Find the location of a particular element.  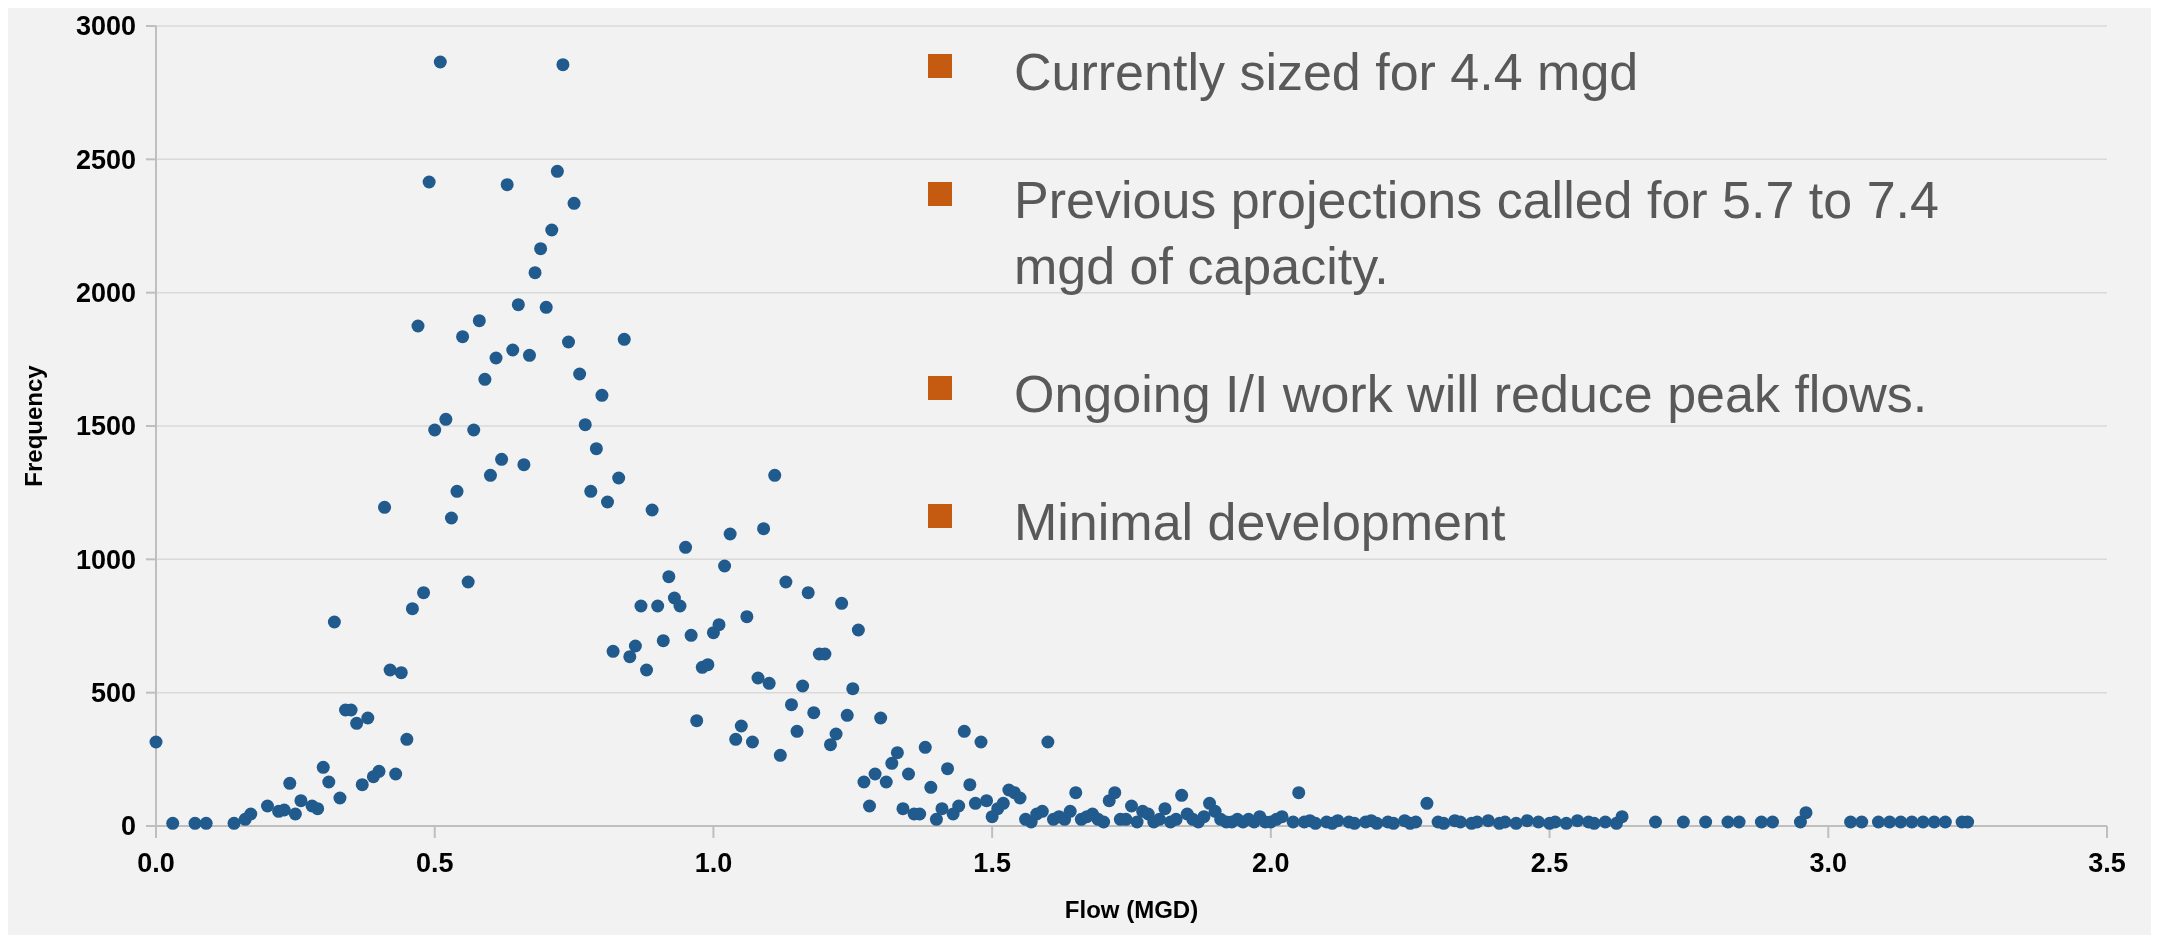

y-tick-label: 0 is located at coordinates (128, 826).